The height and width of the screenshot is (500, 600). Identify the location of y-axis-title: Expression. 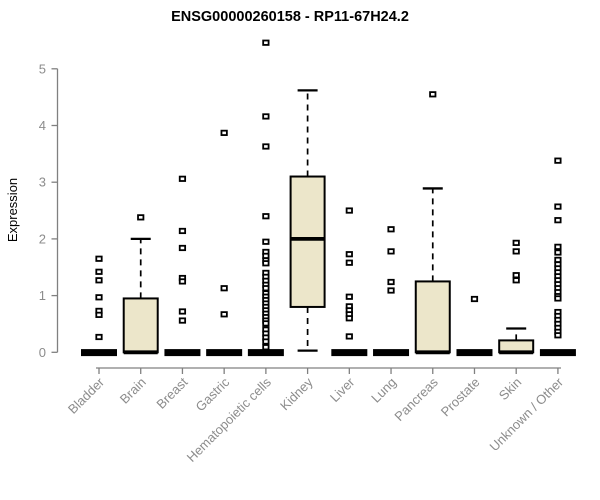
(12, 210).